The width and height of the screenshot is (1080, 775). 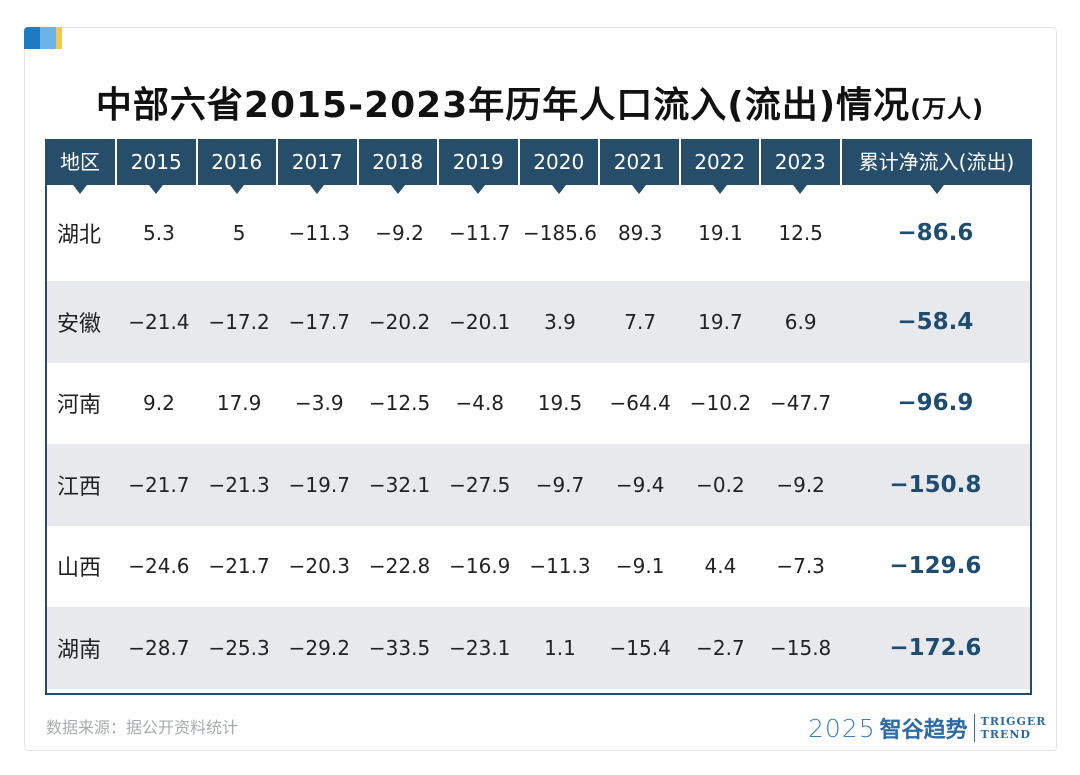 I want to click on region-cell: 湖南, so click(x=79, y=650).